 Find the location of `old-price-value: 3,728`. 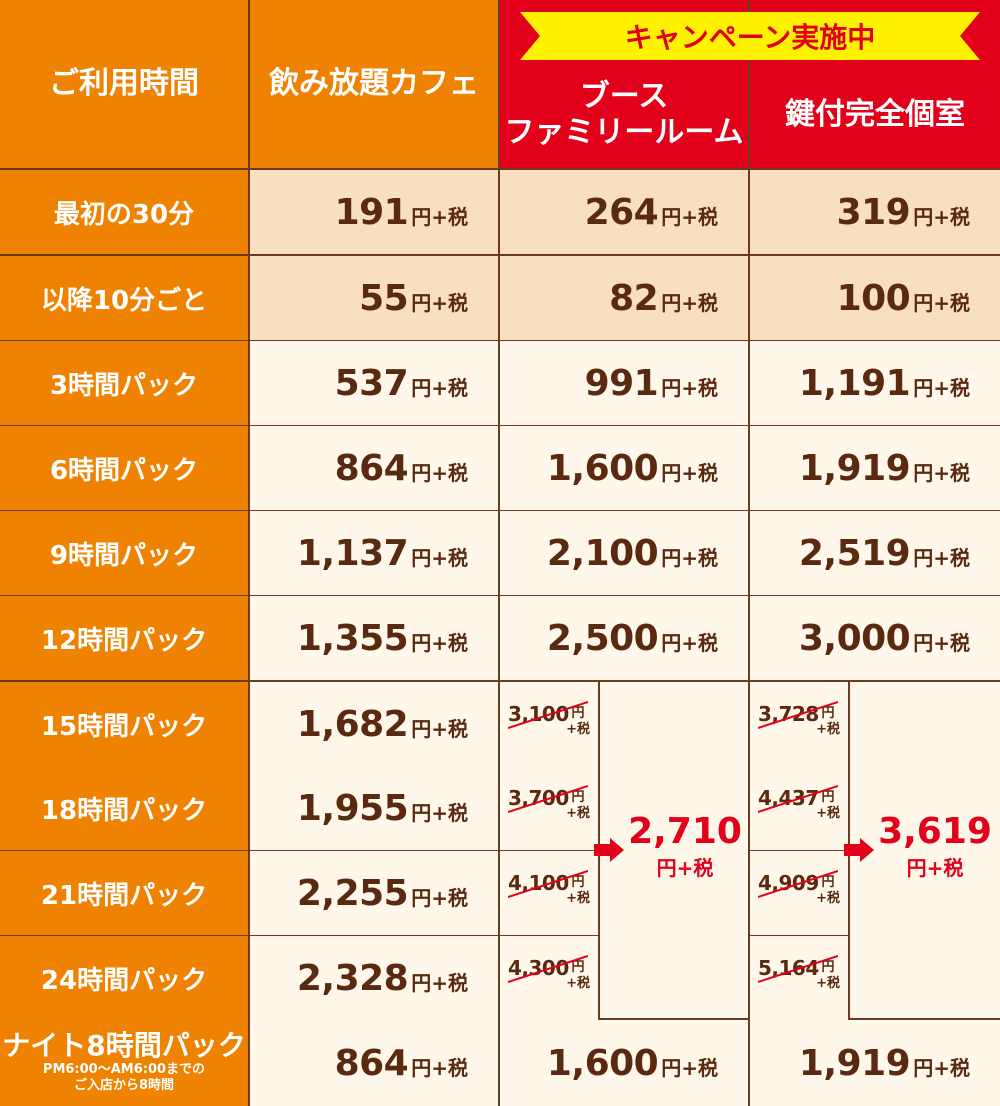

old-price-value: 3,728 is located at coordinates (788, 714).